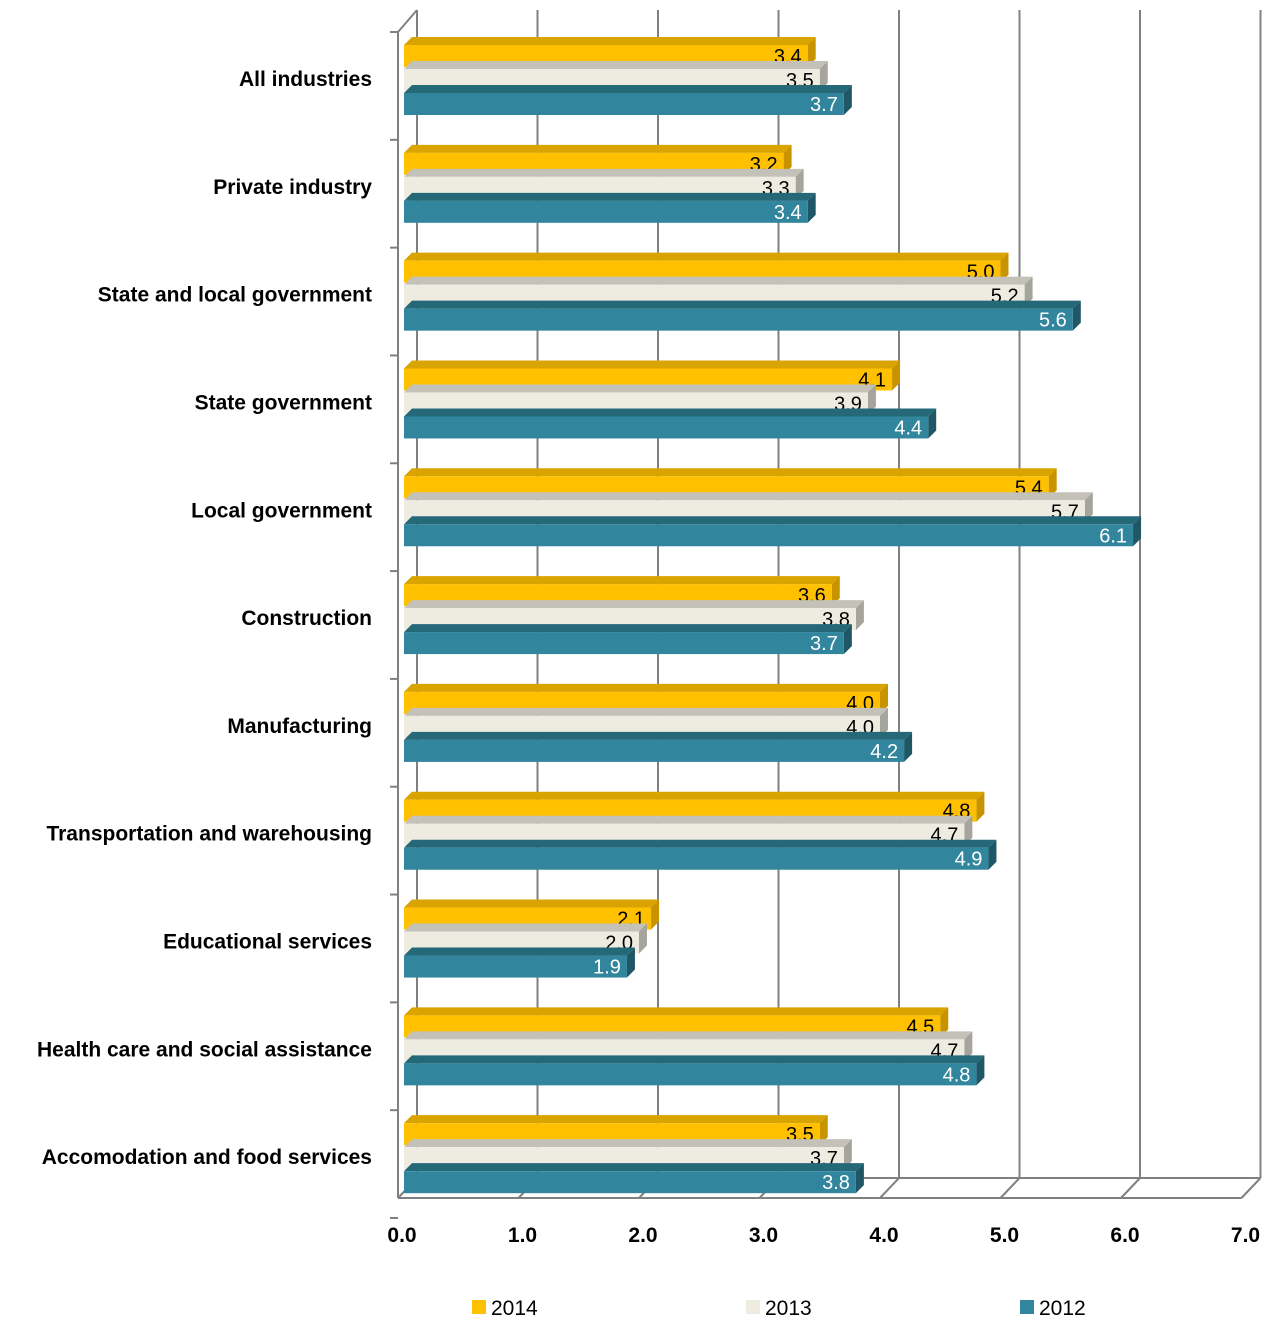 The height and width of the screenshot is (1325, 1270). Describe the element at coordinates (1124, 1235) in the screenshot. I see `x-tick-label: 6.0` at that location.